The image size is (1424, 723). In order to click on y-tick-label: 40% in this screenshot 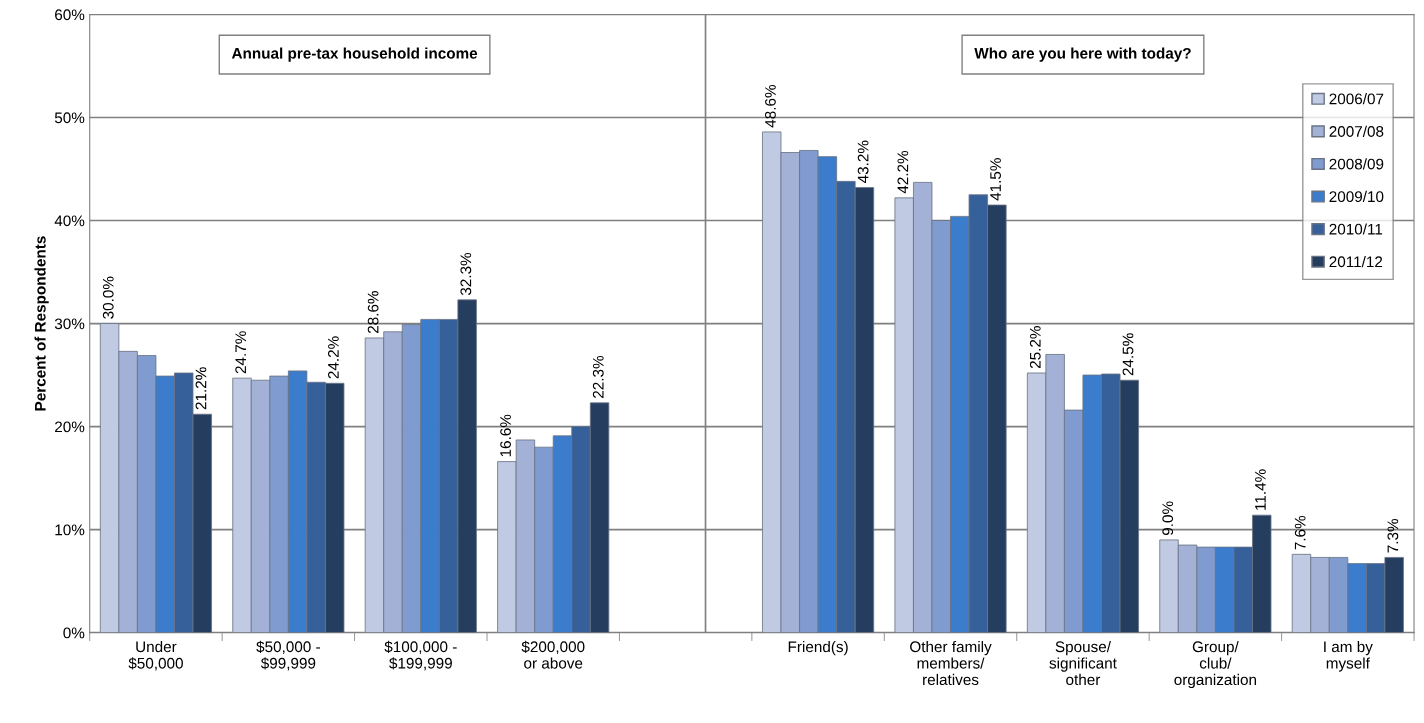, I will do `click(69, 221)`.